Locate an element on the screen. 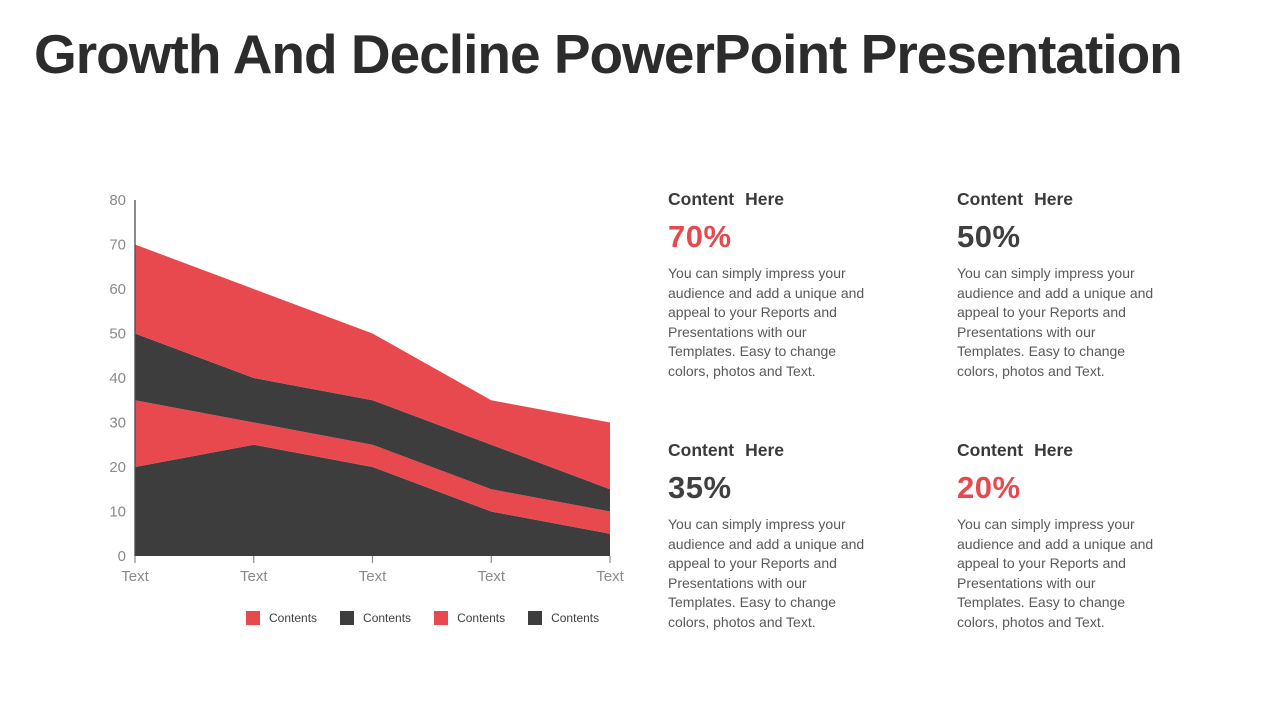 This screenshot has width=1280, height=720. stat-value: 20% is located at coordinates (989, 487).